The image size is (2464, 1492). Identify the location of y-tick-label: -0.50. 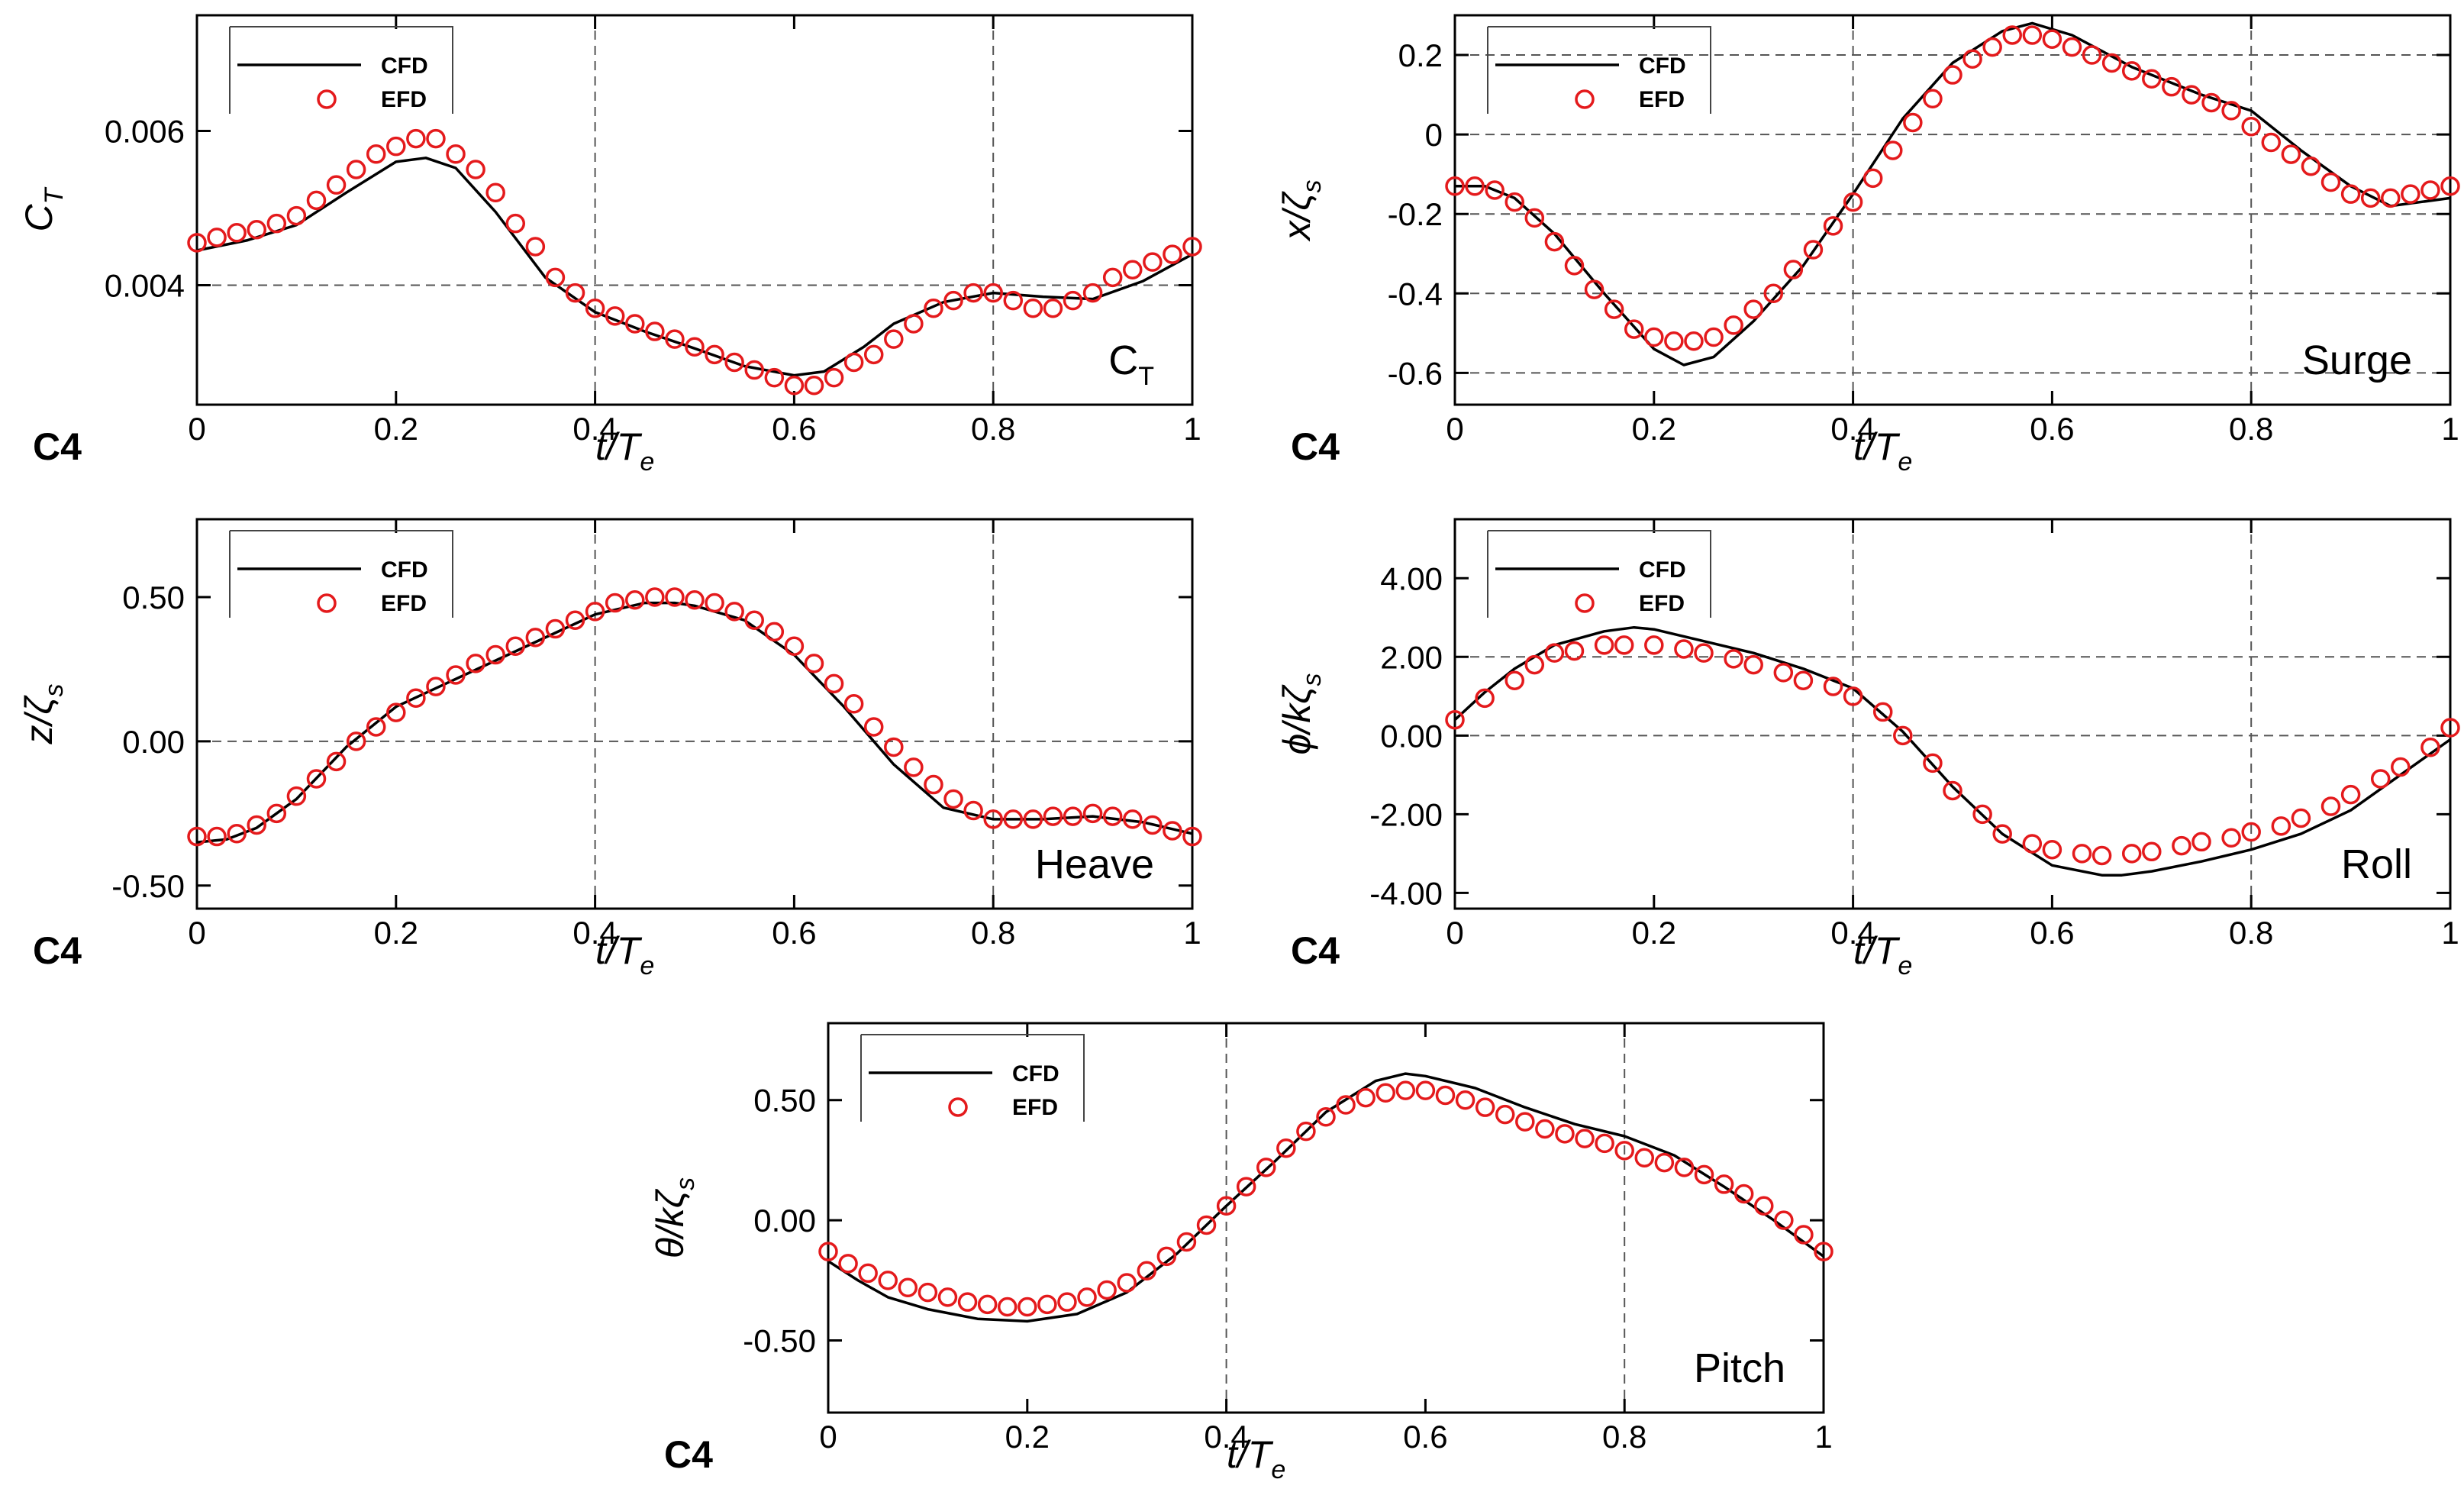
(148, 886).